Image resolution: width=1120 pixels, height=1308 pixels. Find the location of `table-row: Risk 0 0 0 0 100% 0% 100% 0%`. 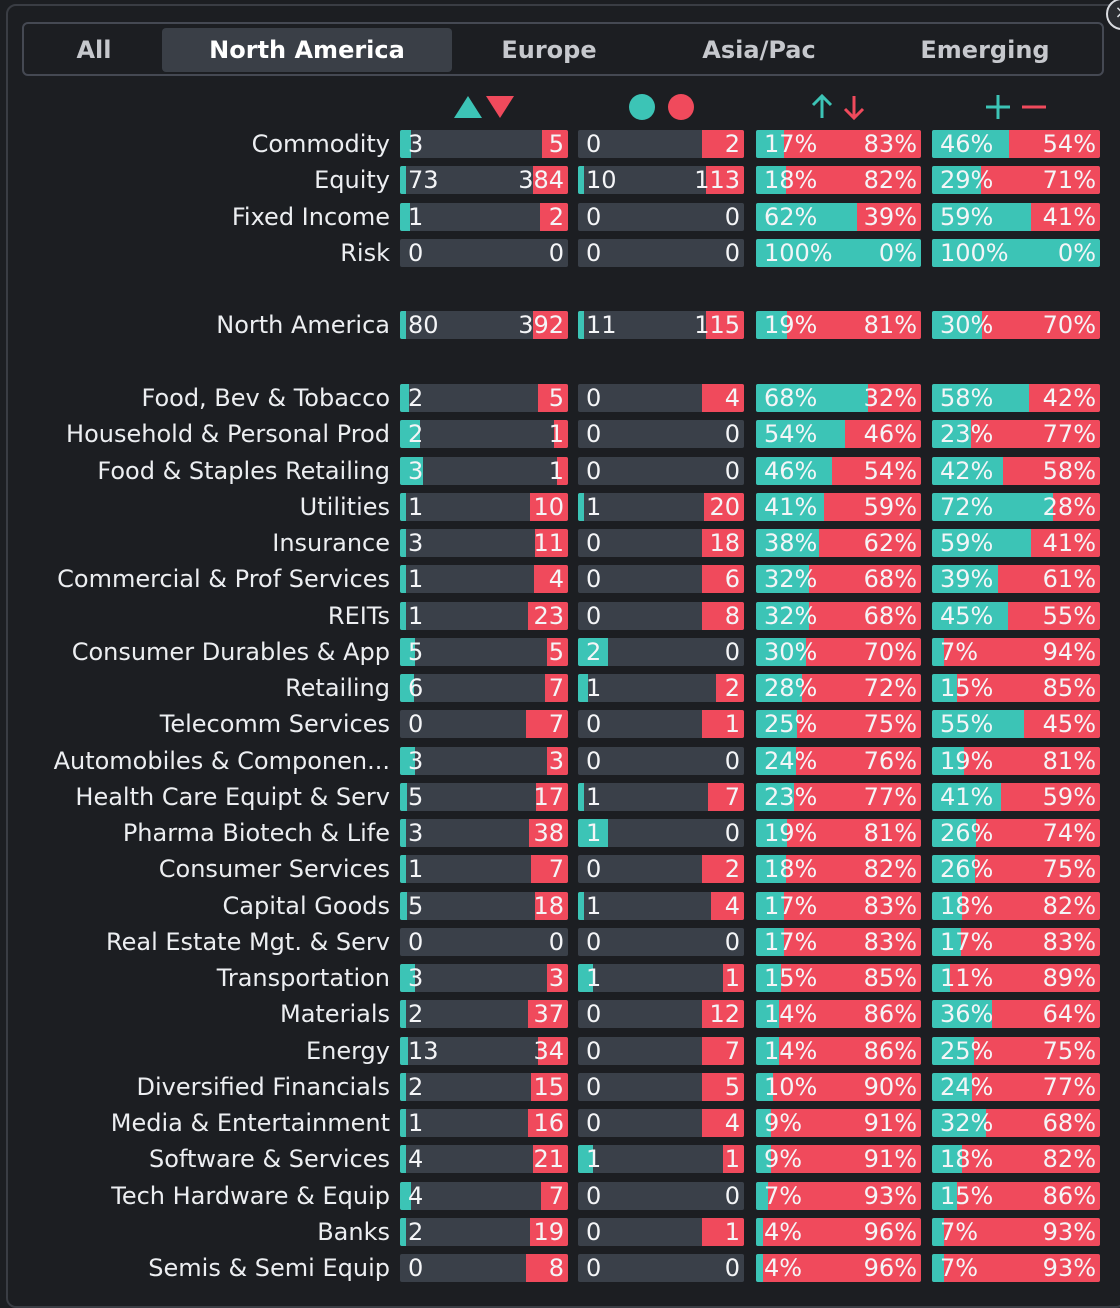

table-row: Risk 0 0 0 0 100% 0% 100% 0% is located at coordinates (560, 253).